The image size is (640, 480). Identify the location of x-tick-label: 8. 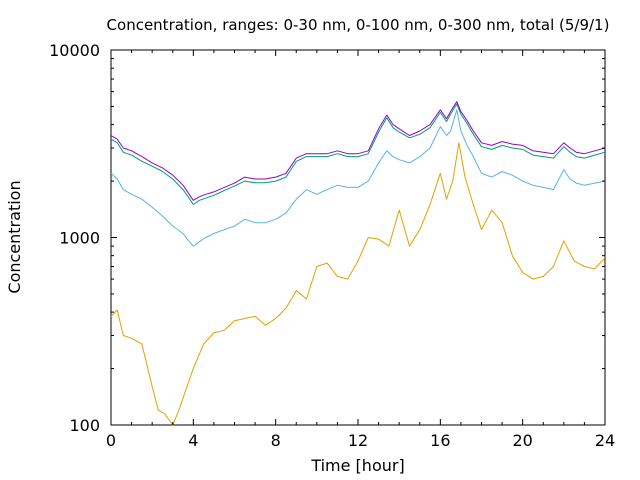
(276, 440).